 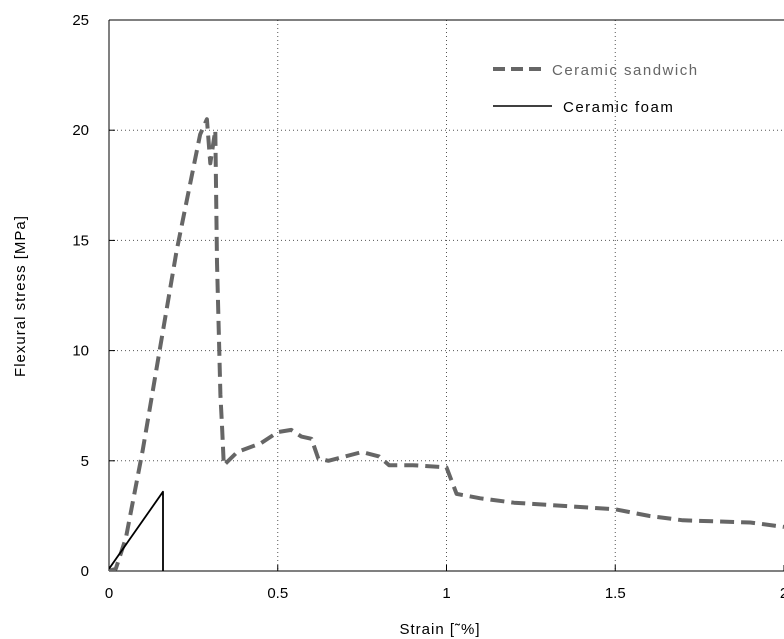 What do you see at coordinates (596, 89) in the screenshot?
I see `legend: Ceramic sandwich Ceramic foam` at bounding box center [596, 89].